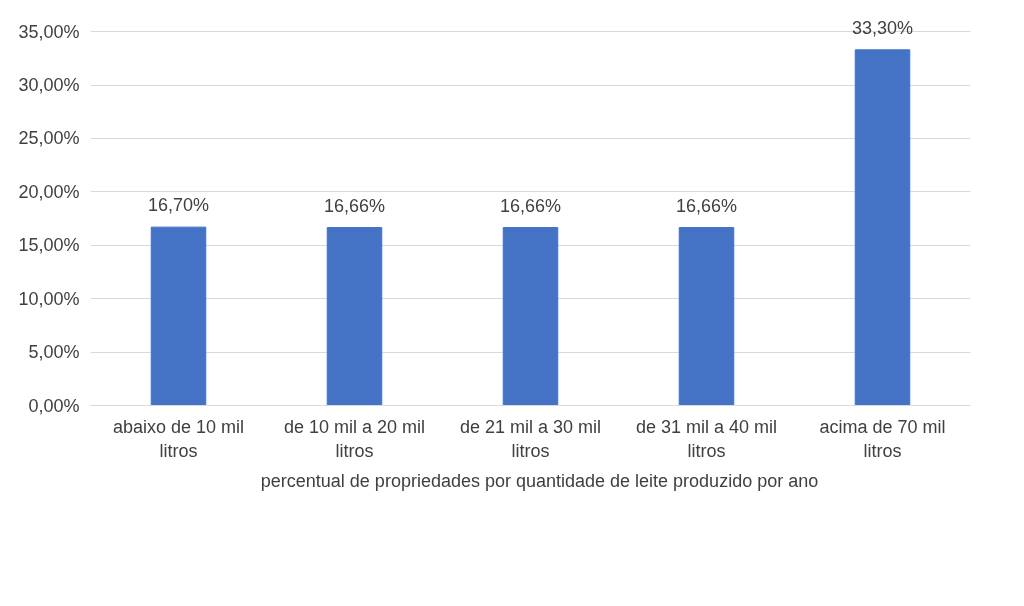 This screenshot has width=1024, height=606. I want to click on y-tick-label: 35,00%, so click(49, 31).